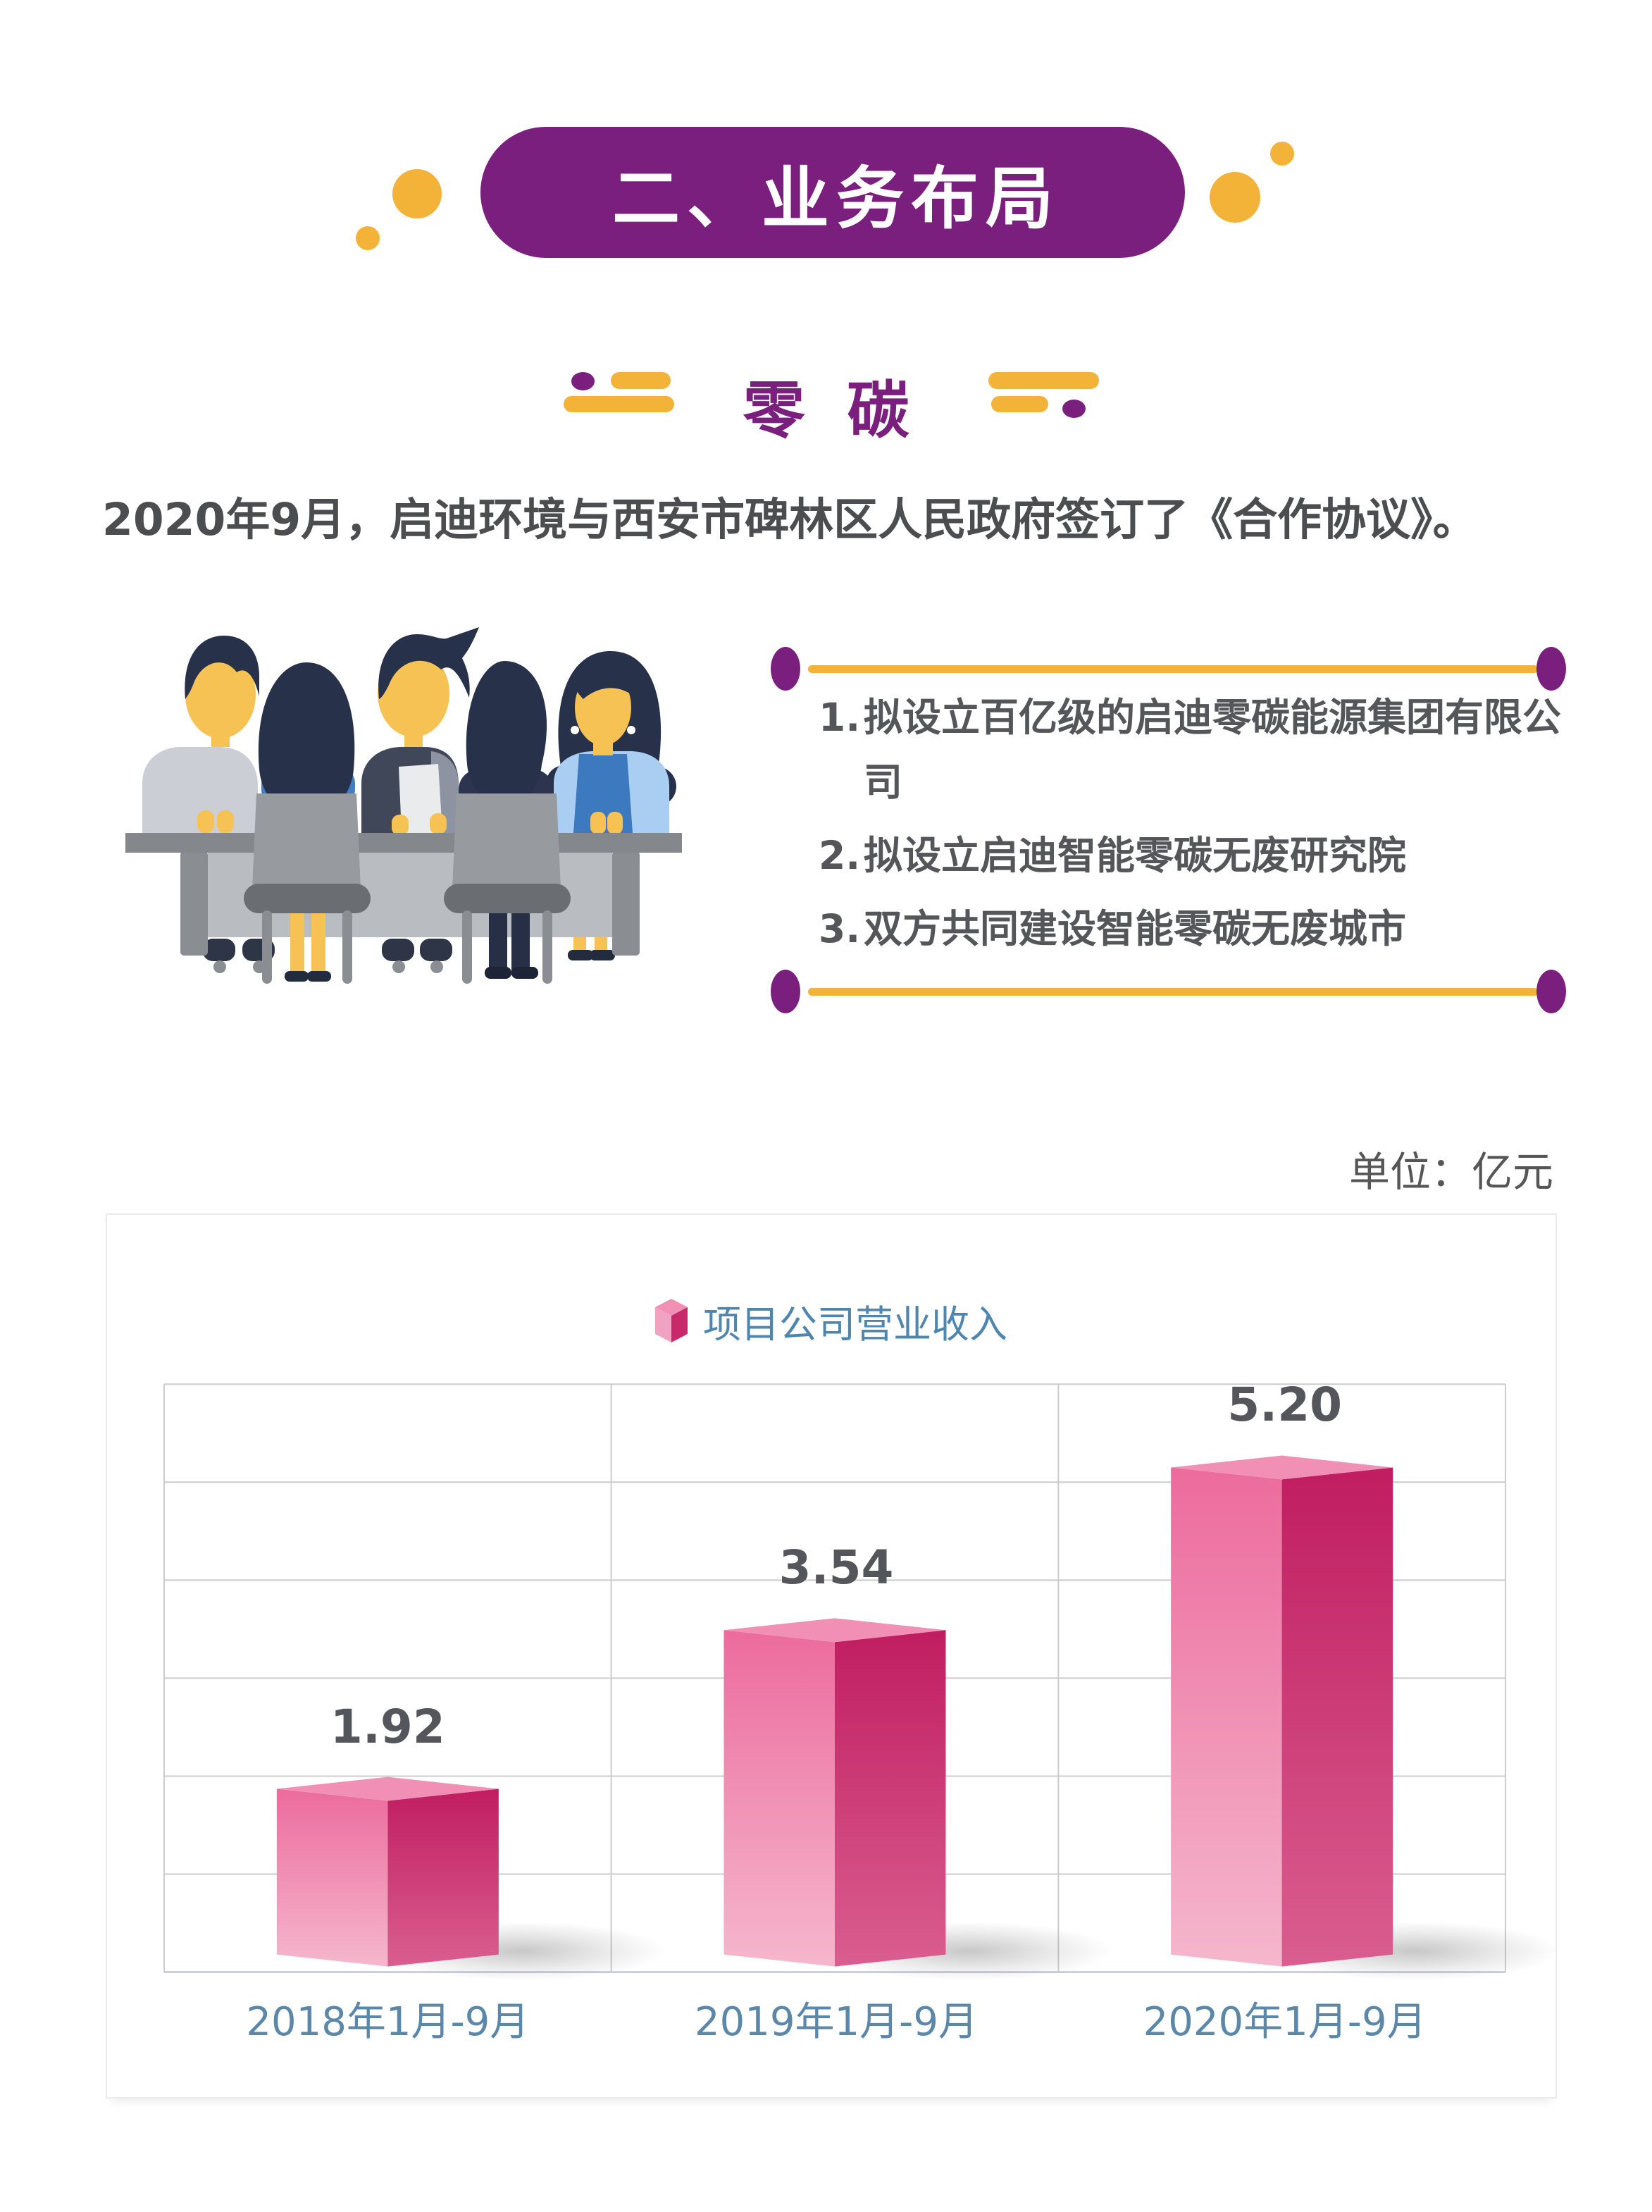 The height and width of the screenshot is (2212, 1652). What do you see at coordinates (417, 193) in the screenshot?
I see `decor-dot-left-large` at bounding box center [417, 193].